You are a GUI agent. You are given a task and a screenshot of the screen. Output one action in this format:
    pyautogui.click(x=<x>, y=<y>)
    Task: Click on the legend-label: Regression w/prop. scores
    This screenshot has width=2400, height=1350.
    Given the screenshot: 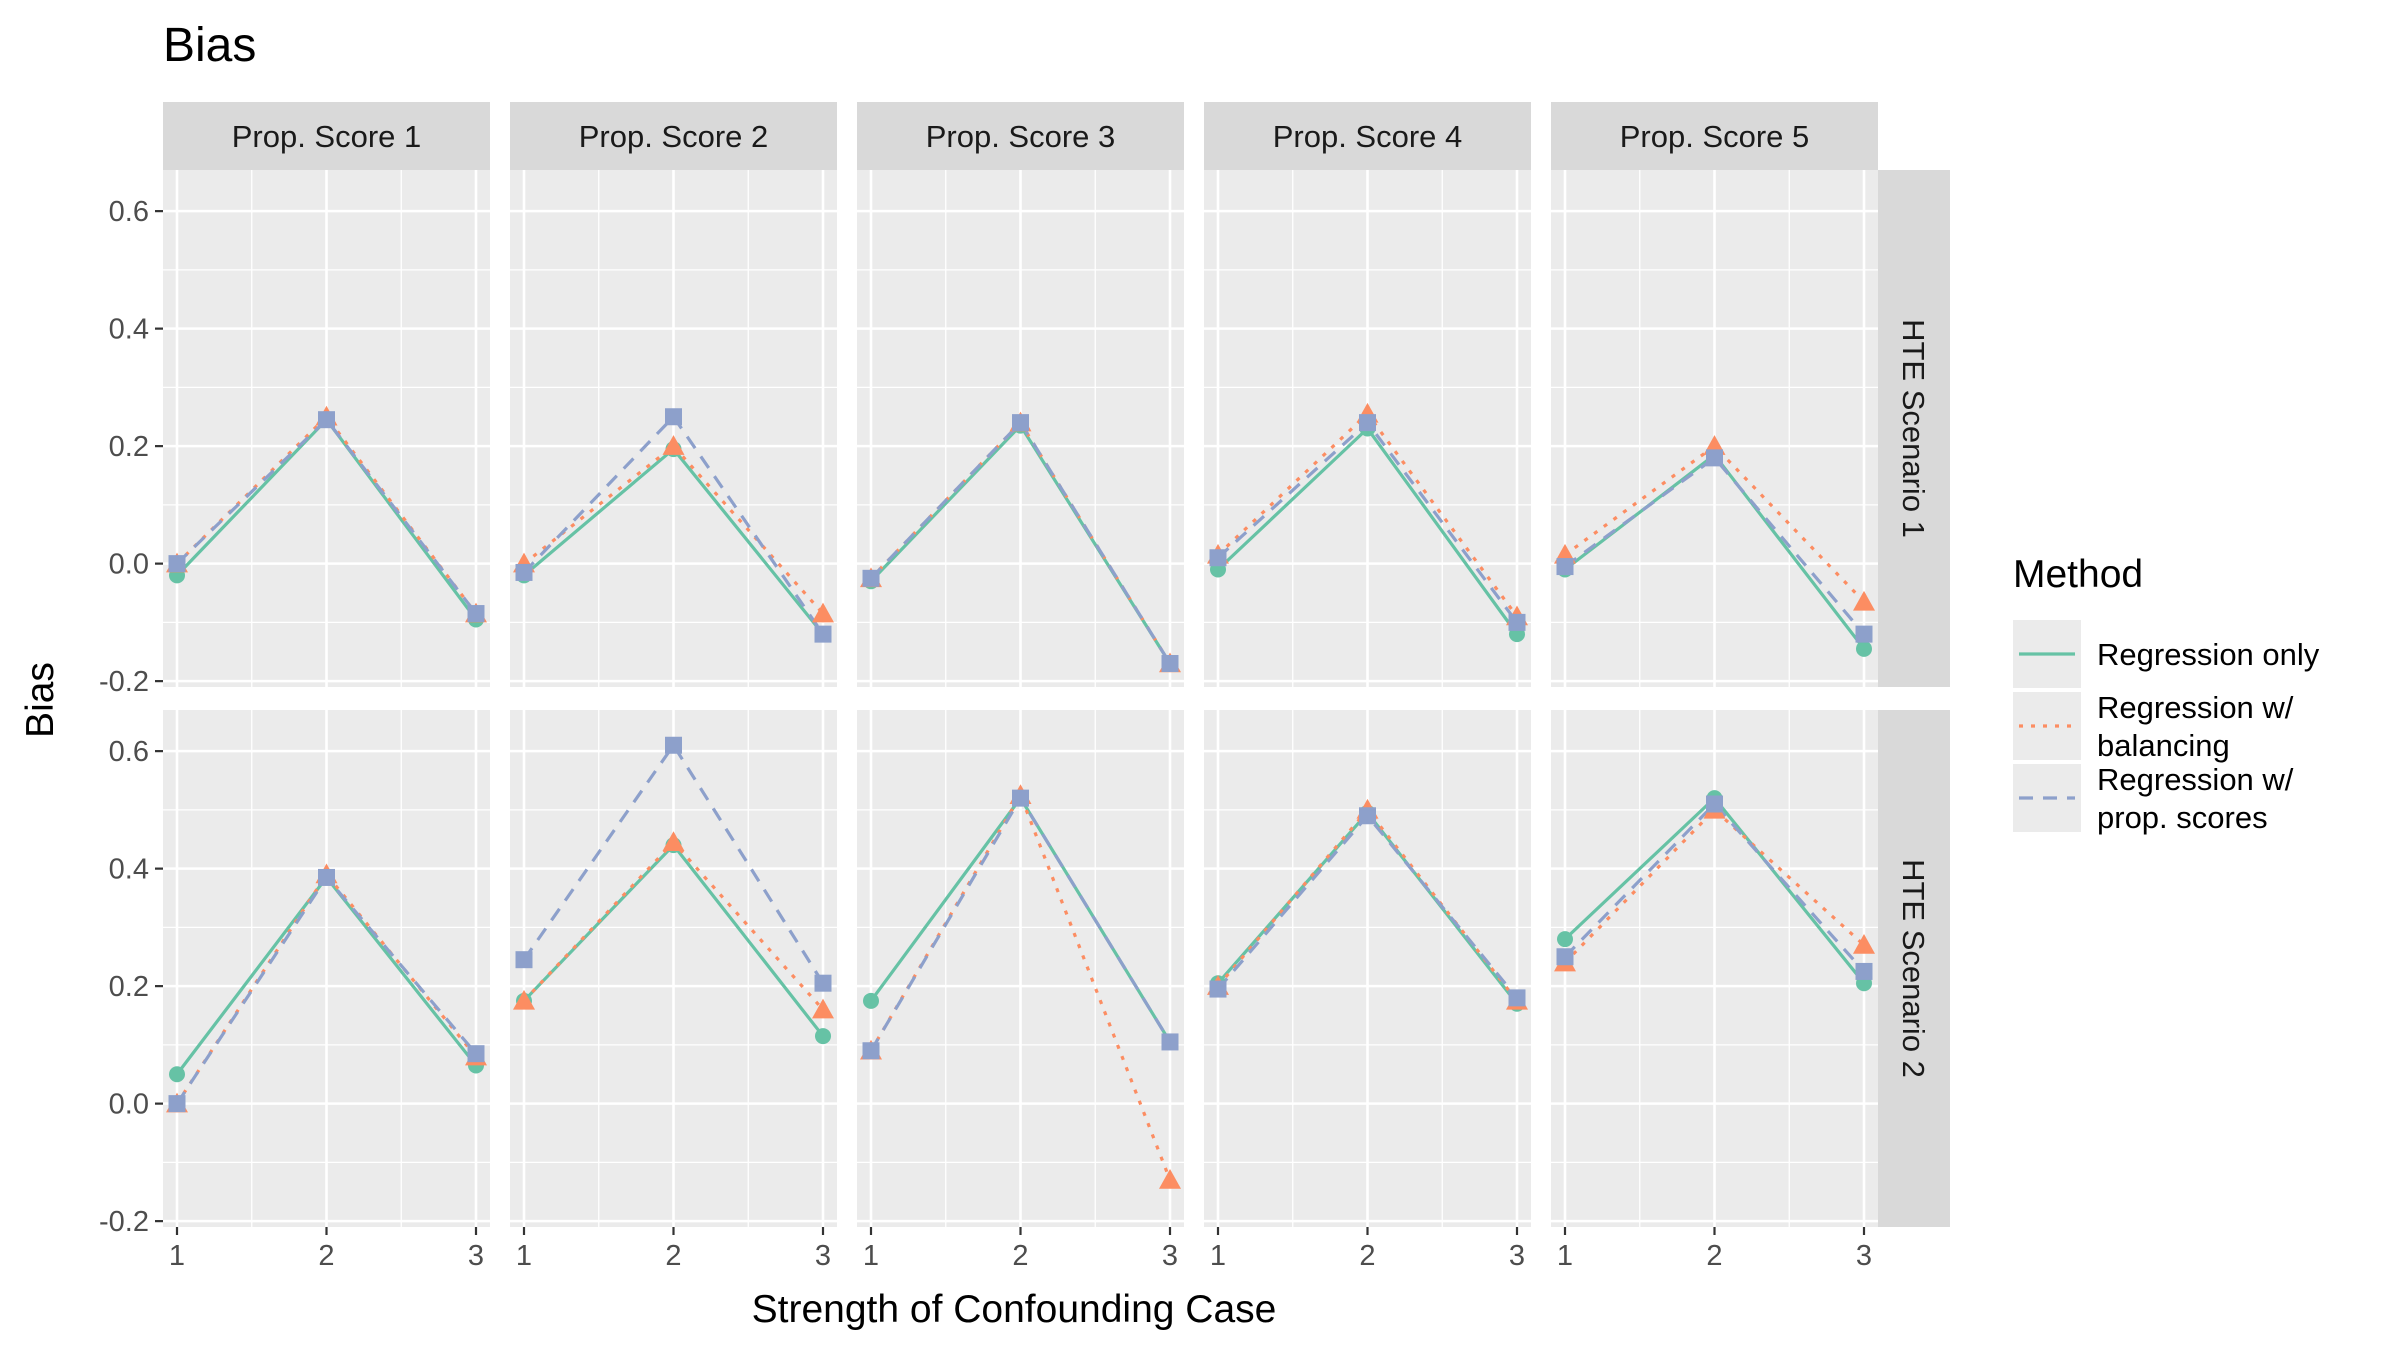 What is the action you would take?
    pyautogui.click(x=2195, y=798)
    